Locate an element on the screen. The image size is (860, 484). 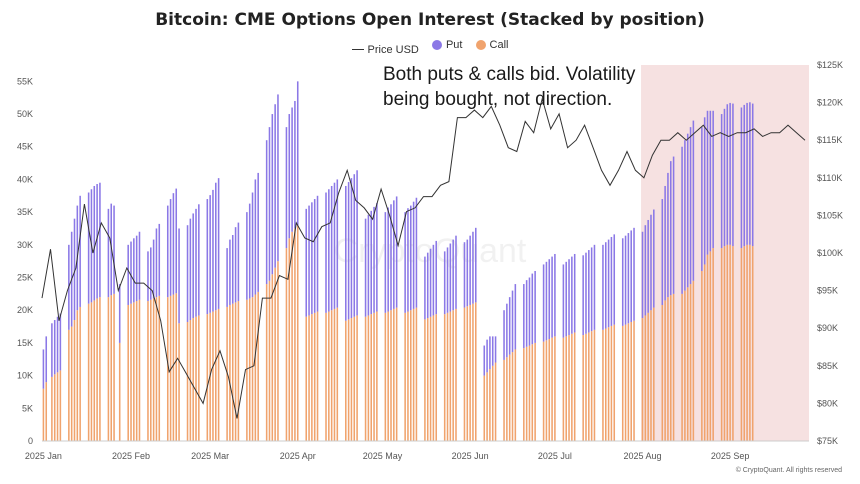
legend-item-put: Put is located at coordinates (447, 45).